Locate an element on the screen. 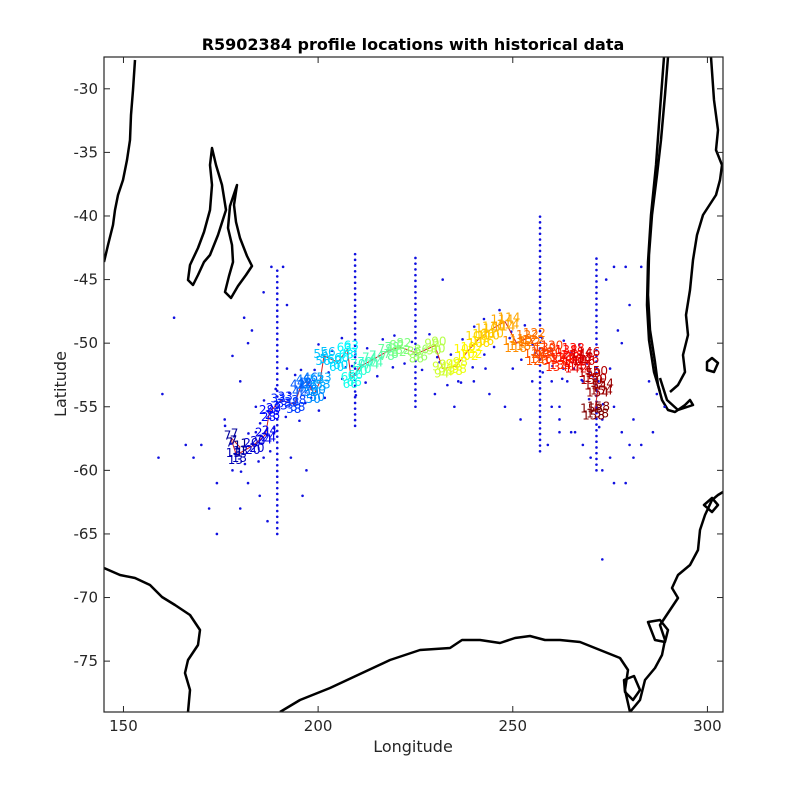  profile-label: 70 is located at coordinates (363, 369).